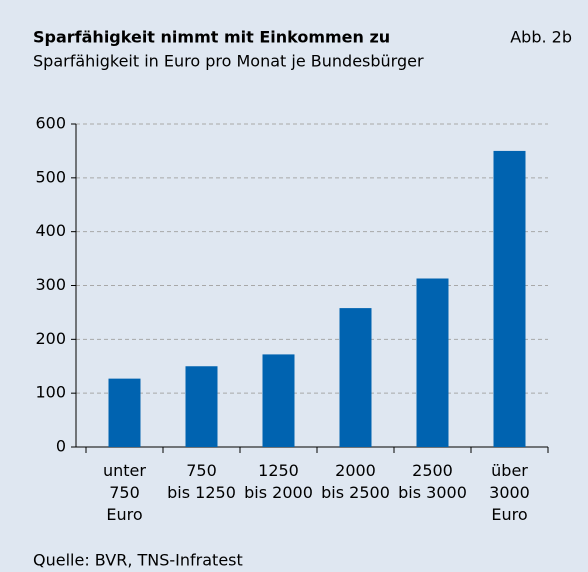 The height and width of the screenshot is (572, 588). I want to click on x-tick-label: über 3000 Euro, so click(509, 492).